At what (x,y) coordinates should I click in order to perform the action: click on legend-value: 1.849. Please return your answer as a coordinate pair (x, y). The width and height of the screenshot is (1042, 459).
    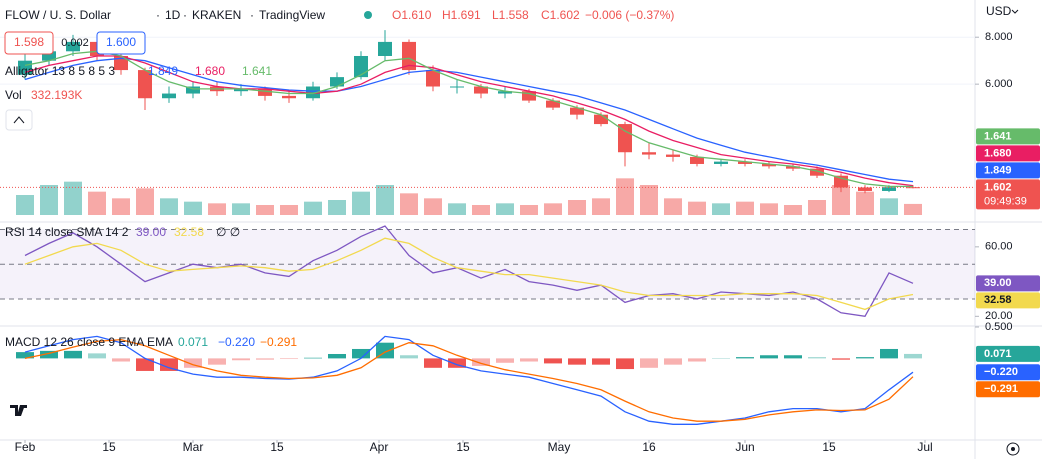
    Looking at the image, I should click on (163, 71).